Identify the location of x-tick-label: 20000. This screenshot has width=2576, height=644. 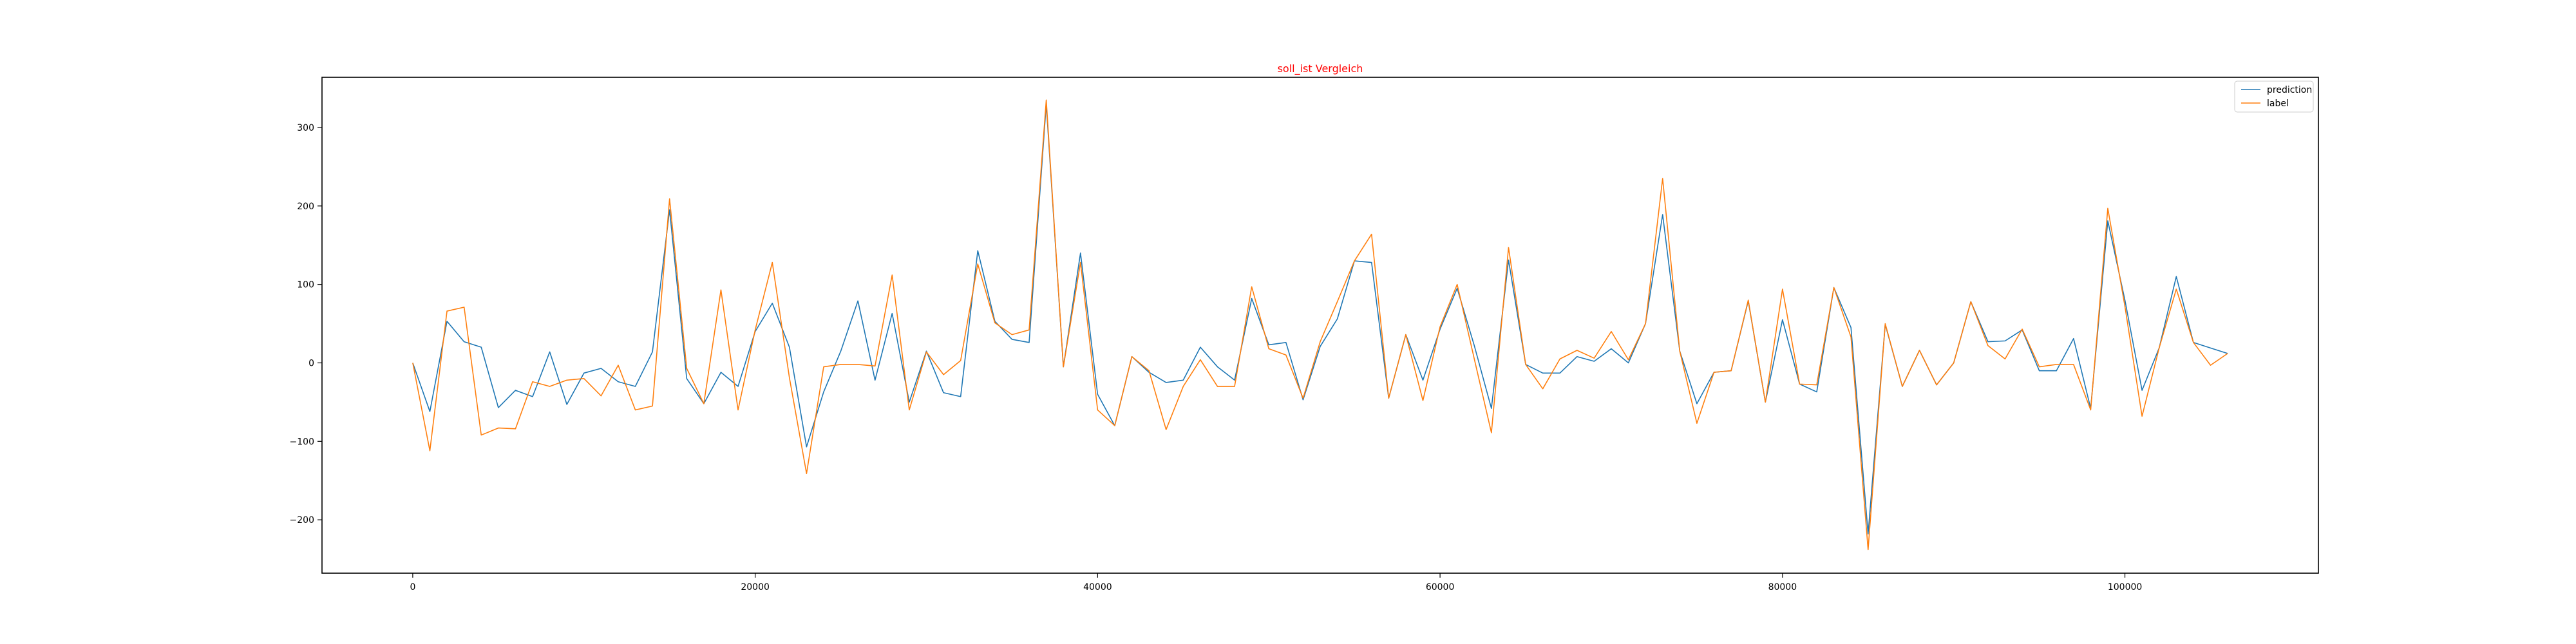
(755, 587).